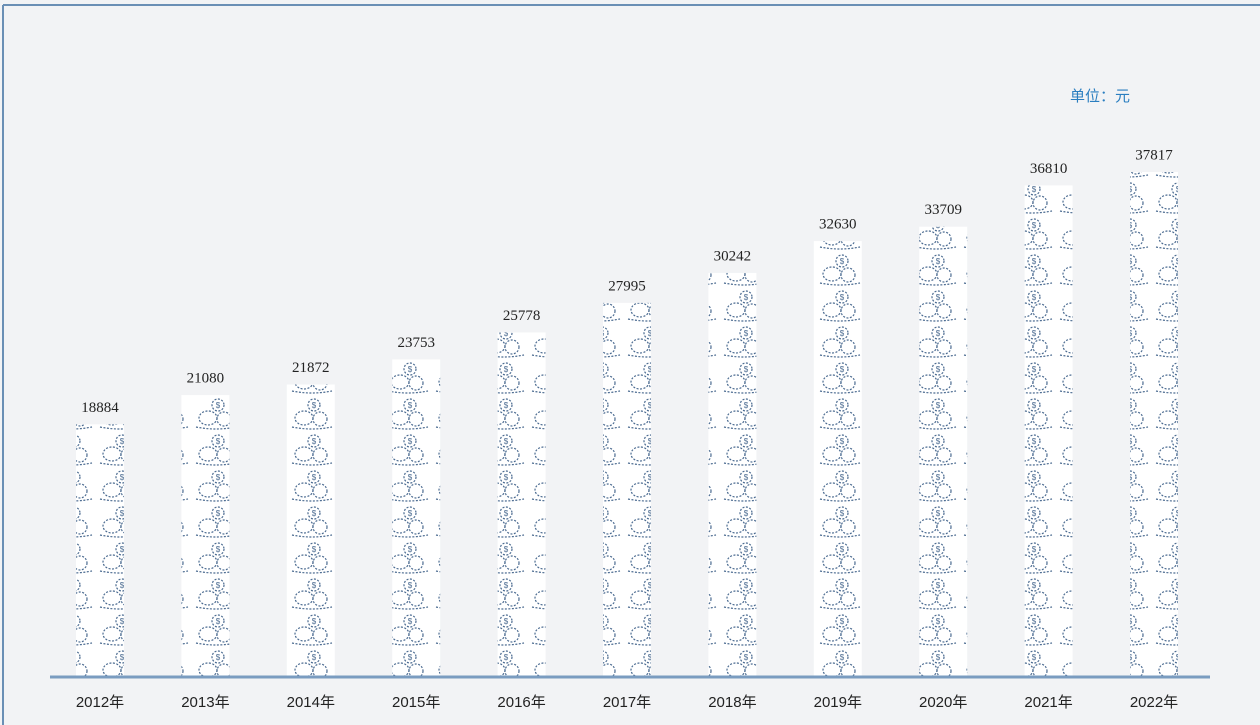 This screenshot has width=1260, height=725. What do you see at coordinates (521, 702) in the screenshot?
I see `x-tick-label: 2016年` at bounding box center [521, 702].